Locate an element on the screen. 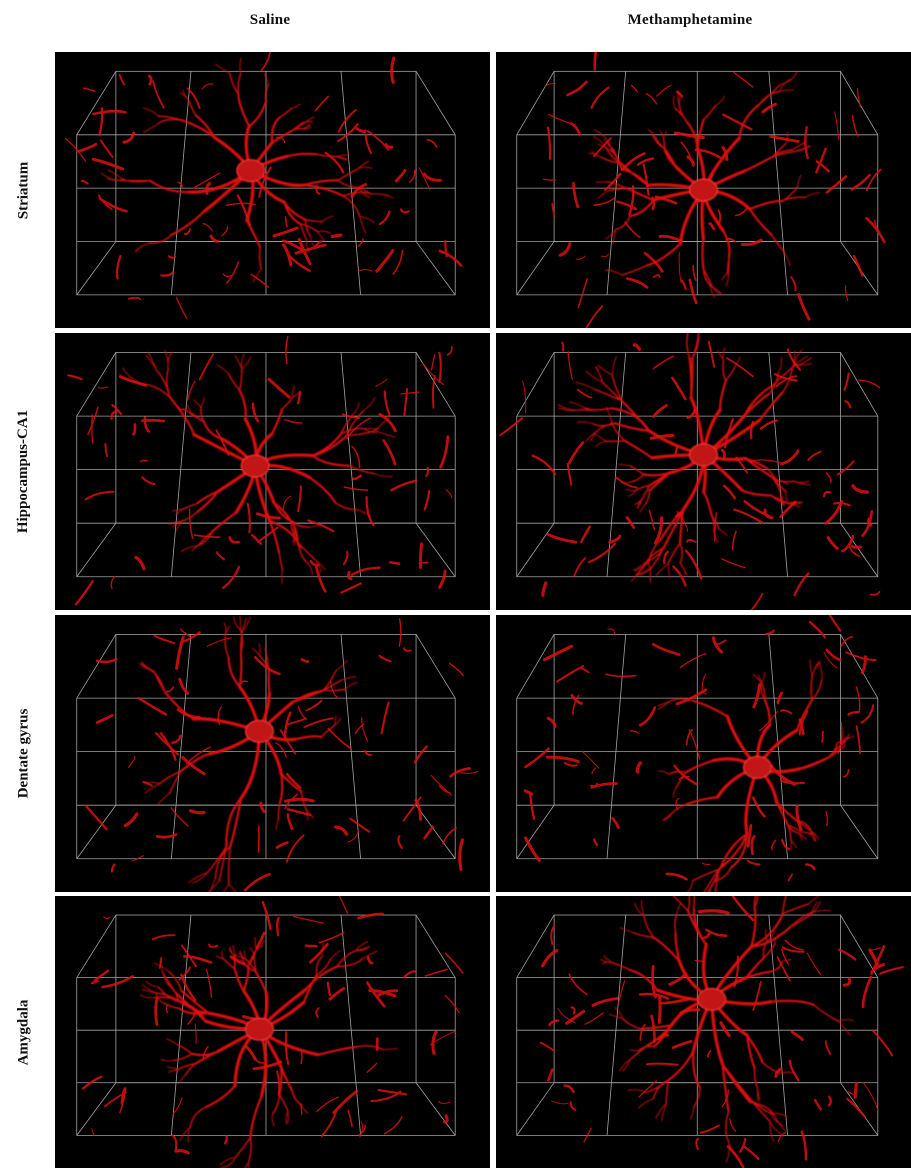  microglia-render-striatum-methamphetamine is located at coordinates (703, 190).